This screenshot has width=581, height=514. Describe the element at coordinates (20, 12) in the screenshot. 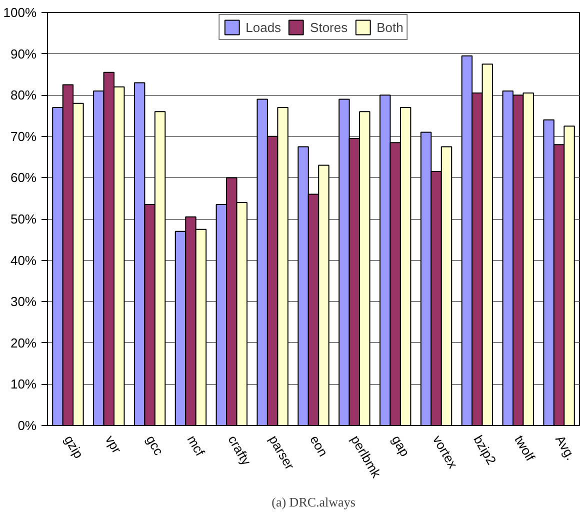

I see `y-tick-label: 100%` at that location.